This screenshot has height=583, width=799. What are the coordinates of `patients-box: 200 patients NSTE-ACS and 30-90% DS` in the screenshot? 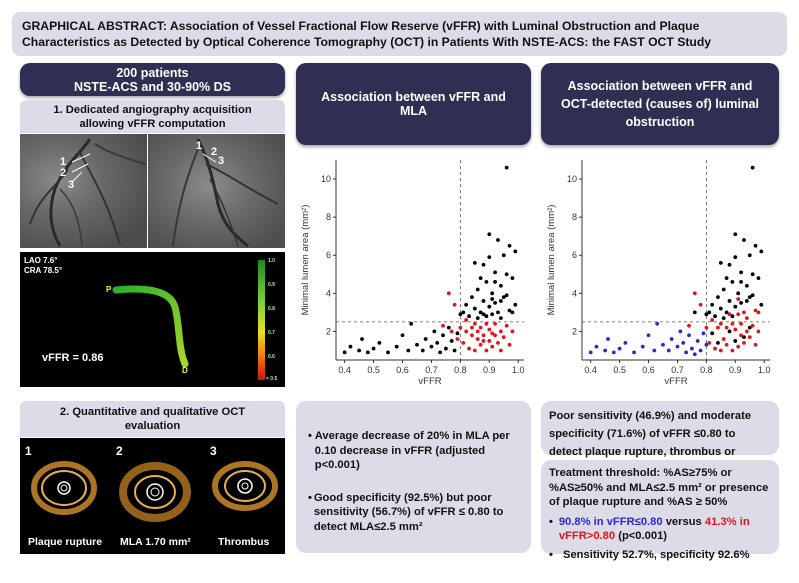 It's located at (152, 79).